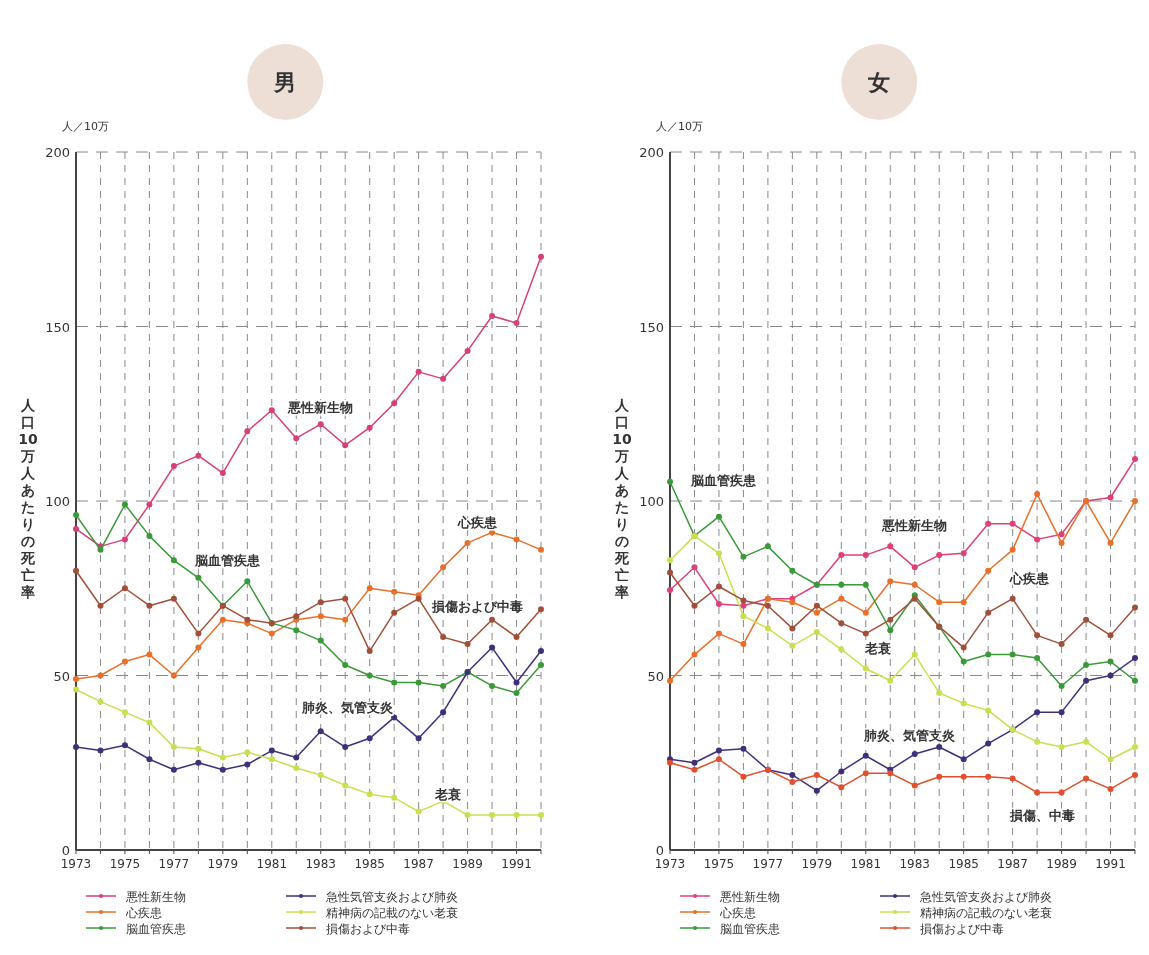  I want to click on chart-title: 男, so click(285, 82).